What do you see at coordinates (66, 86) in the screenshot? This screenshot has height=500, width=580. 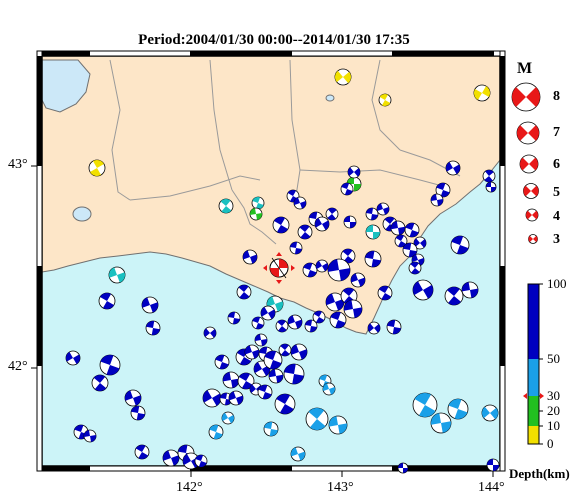 I see `lake-kussharo` at bounding box center [66, 86].